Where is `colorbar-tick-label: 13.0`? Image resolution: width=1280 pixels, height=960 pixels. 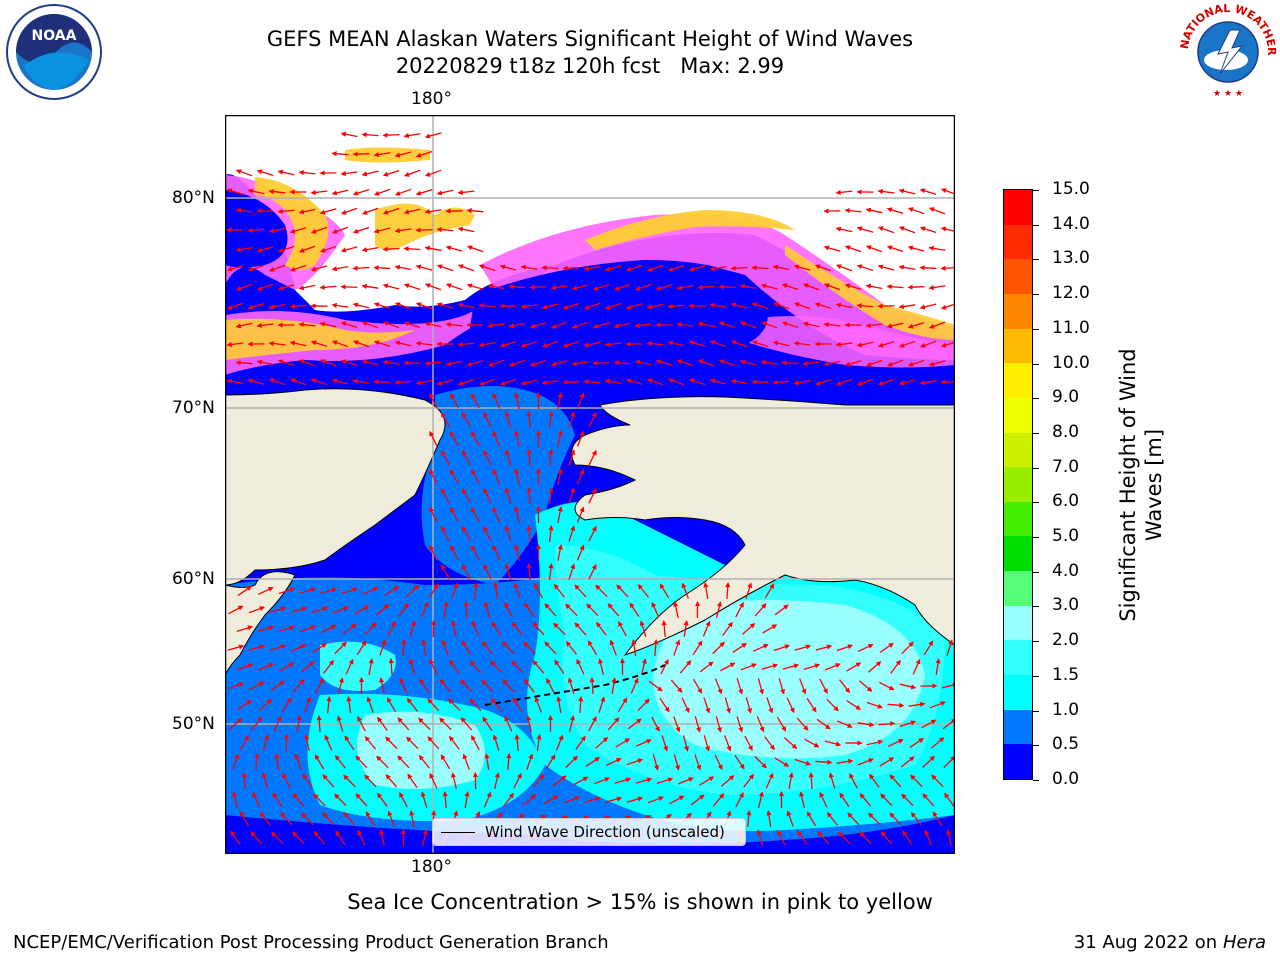
colorbar-tick-label: 13.0 is located at coordinates (1071, 258).